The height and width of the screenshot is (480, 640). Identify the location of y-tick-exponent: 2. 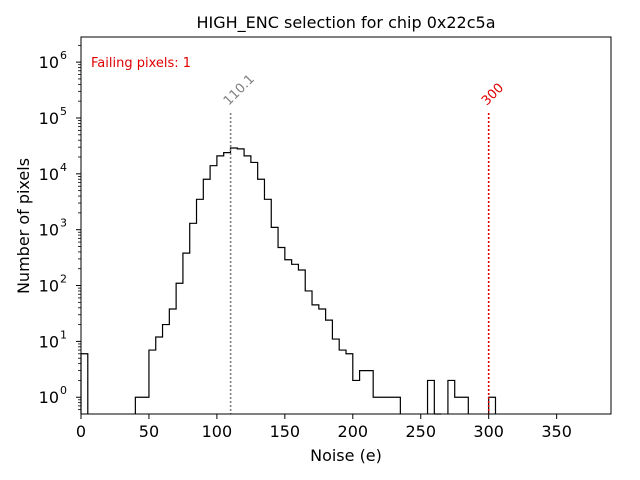
(63, 279).